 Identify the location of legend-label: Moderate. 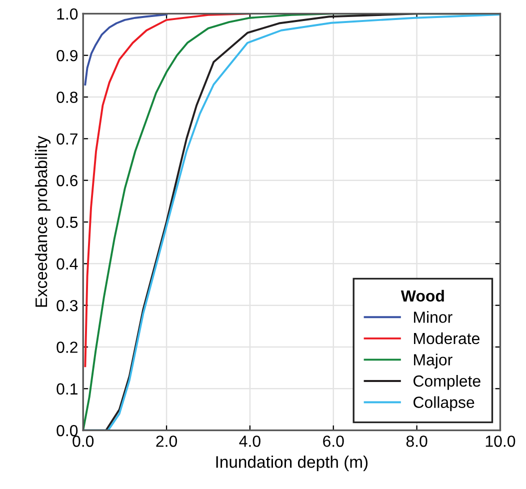
(447, 338).